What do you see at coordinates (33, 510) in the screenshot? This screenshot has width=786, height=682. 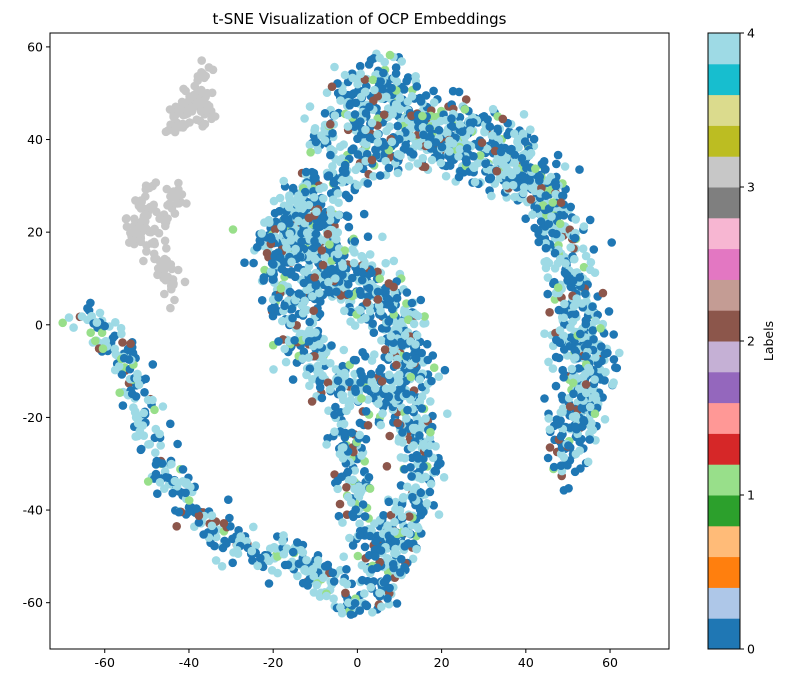 I see `y-tick-label: -40` at bounding box center [33, 510].